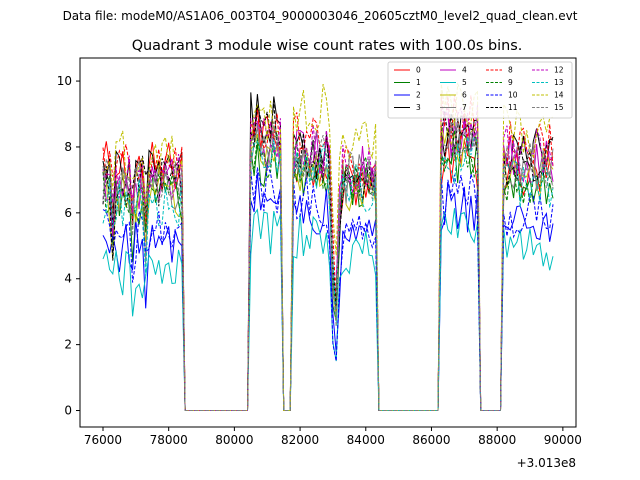 The image size is (640, 480). What do you see at coordinates (513, 95) in the screenshot?
I see `legend-label-10: 10` at bounding box center [513, 95].